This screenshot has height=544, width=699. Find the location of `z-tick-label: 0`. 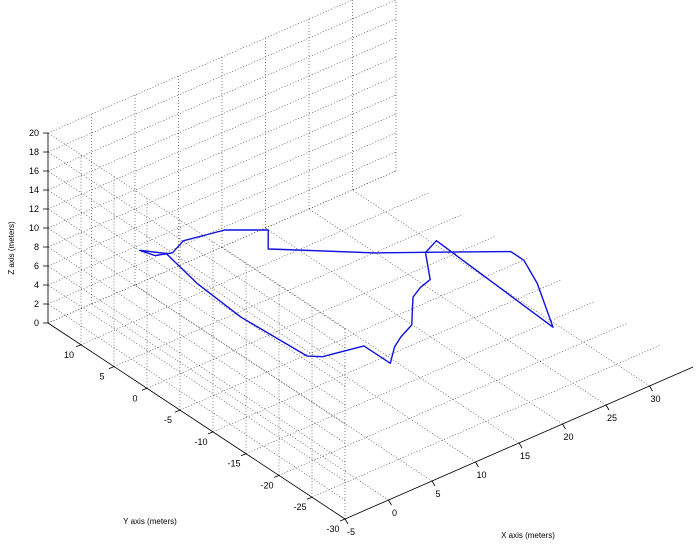

z-tick-label: 0 is located at coordinates (36, 323).